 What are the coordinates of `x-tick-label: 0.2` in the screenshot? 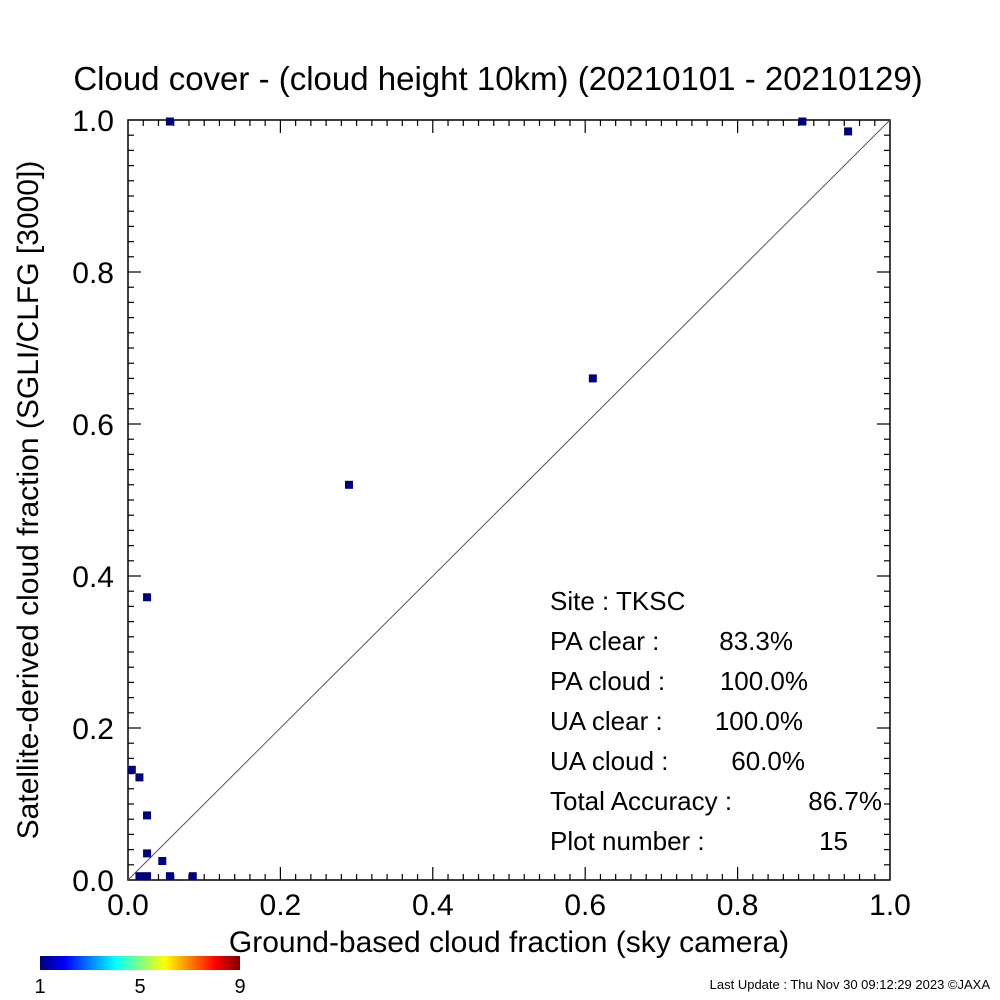 It's located at (281, 905).